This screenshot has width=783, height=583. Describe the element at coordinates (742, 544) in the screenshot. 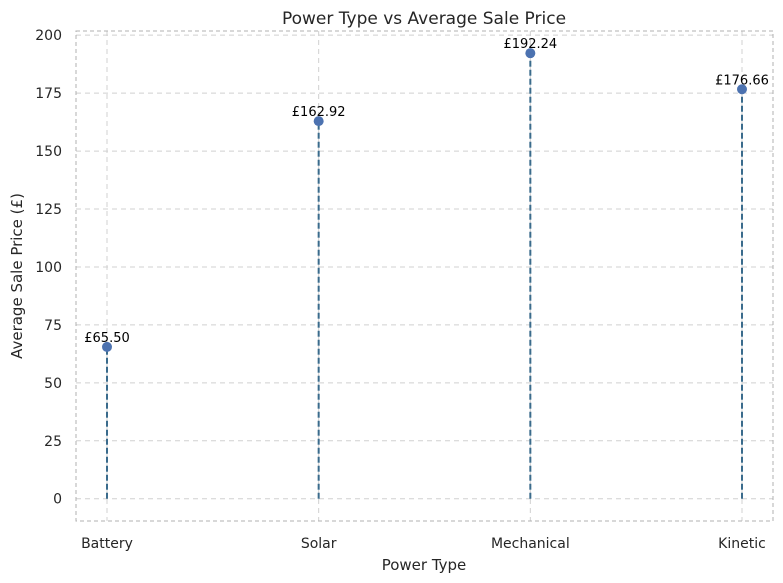

I see `x-tick-label-kinetic: Kinetic` at that location.